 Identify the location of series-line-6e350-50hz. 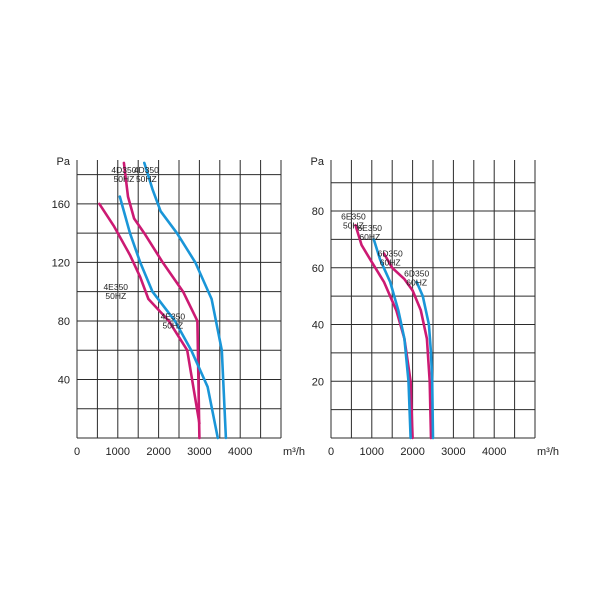
(384, 331).